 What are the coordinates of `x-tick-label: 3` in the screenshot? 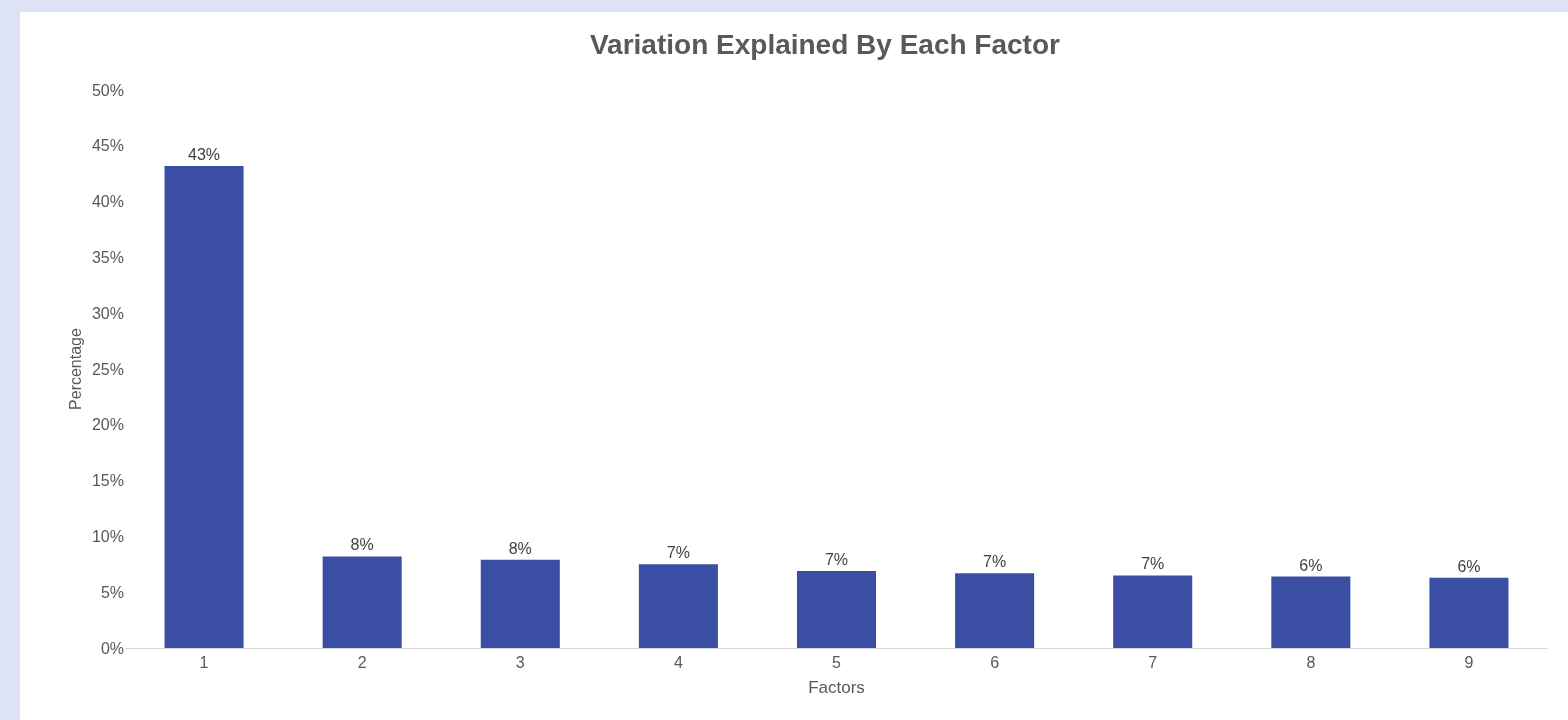 It's located at (520, 663).